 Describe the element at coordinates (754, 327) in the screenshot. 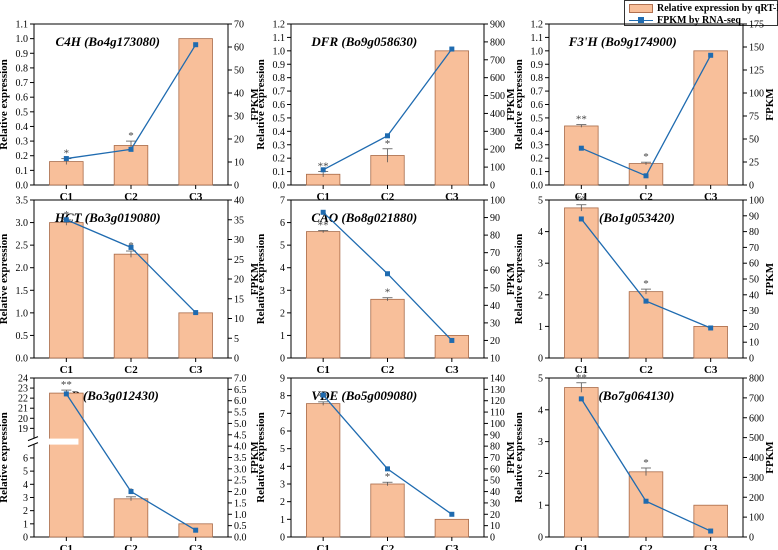

I see `y2-tick-label: 20` at that location.